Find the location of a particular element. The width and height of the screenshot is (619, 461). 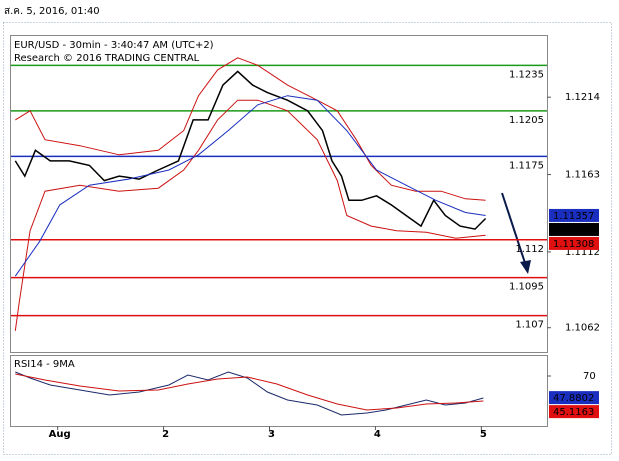

price-box-label: 47.8802 is located at coordinates (573, 398).